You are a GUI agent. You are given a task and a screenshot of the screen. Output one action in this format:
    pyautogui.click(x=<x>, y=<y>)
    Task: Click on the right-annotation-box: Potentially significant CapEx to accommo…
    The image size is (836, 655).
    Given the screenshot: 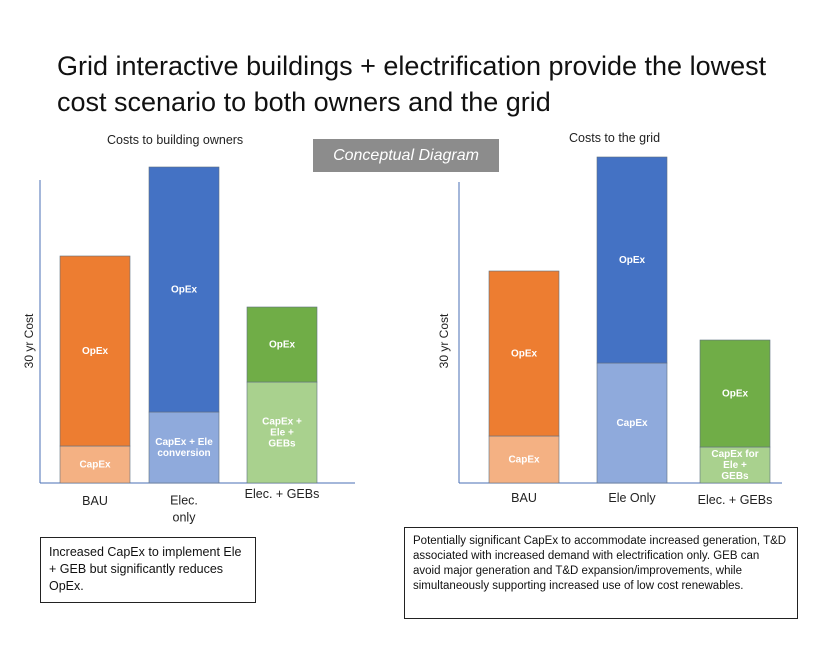 What is the action you would take?
    pyautogui.click(x=601, y=573)
    